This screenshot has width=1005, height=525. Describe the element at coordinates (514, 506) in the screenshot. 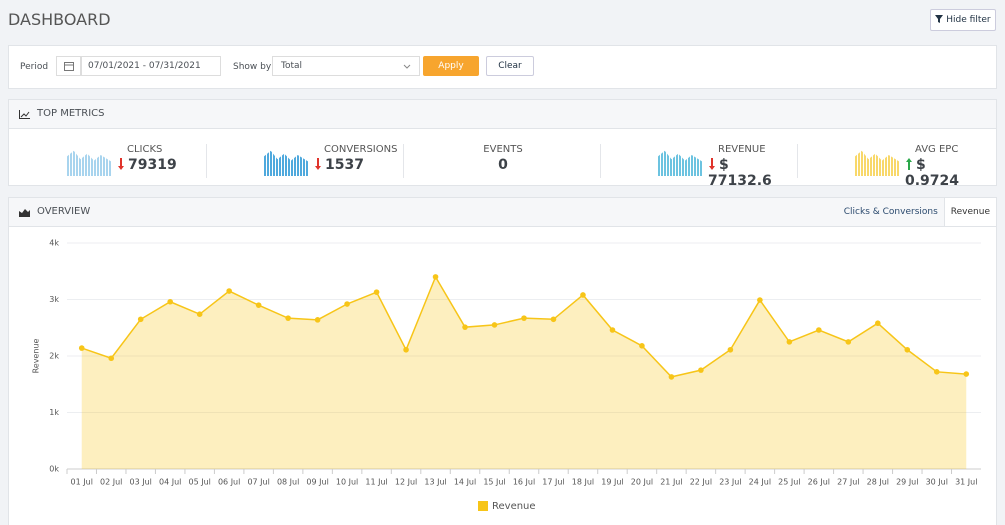

I see `legend-label: Revenue` at that location.